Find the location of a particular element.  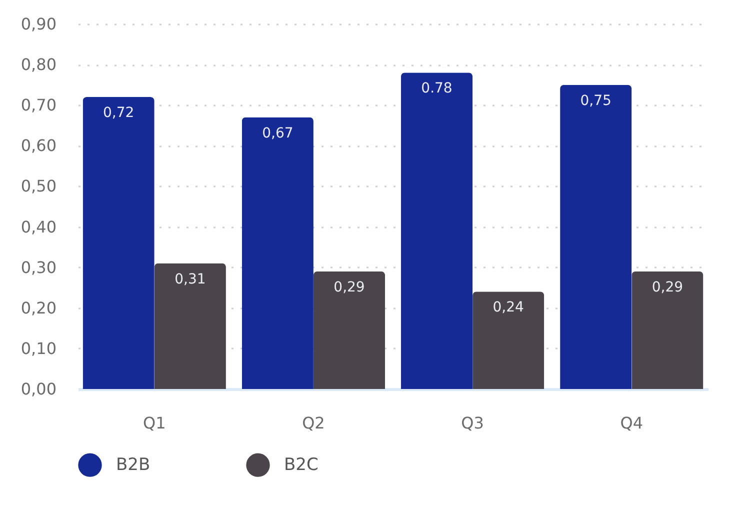

x-tick-label: Q1 is located at coordinates (154, 423).